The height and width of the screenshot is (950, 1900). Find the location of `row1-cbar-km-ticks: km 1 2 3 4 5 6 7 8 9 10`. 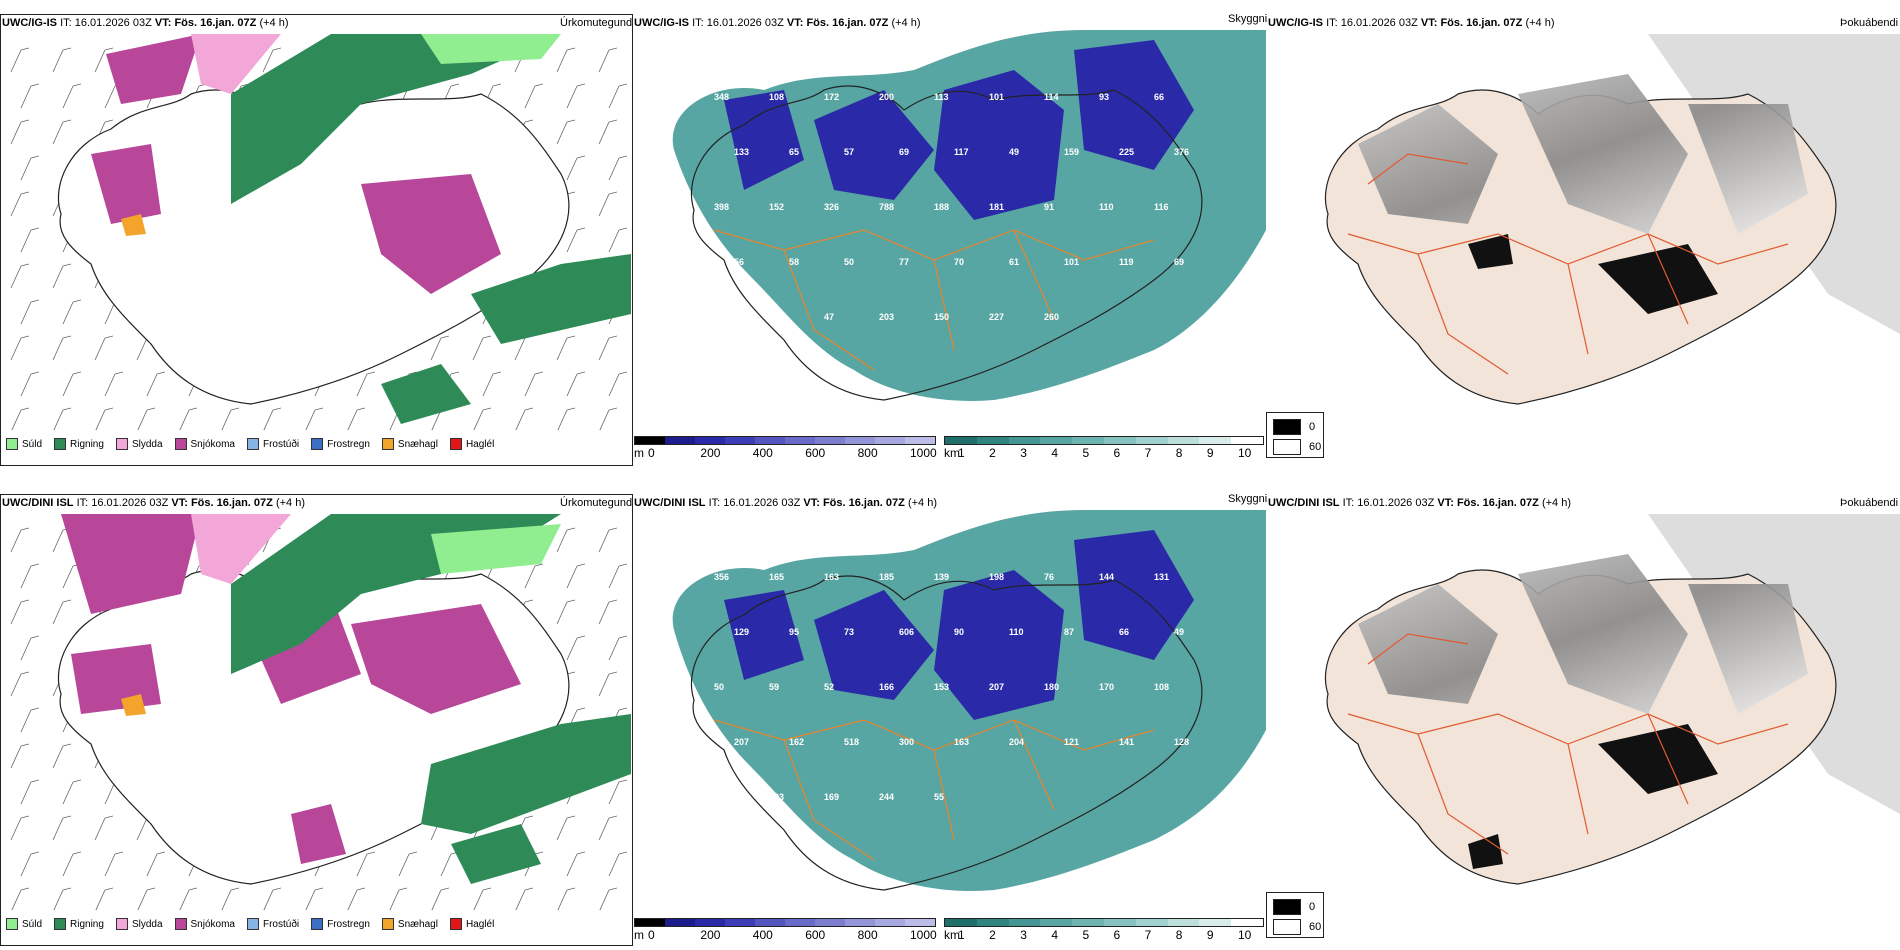

row1-cbar-km-ticks: km 1 2 3 4 5 6 7 8 9 10 is located at coordinates (1104, 453).